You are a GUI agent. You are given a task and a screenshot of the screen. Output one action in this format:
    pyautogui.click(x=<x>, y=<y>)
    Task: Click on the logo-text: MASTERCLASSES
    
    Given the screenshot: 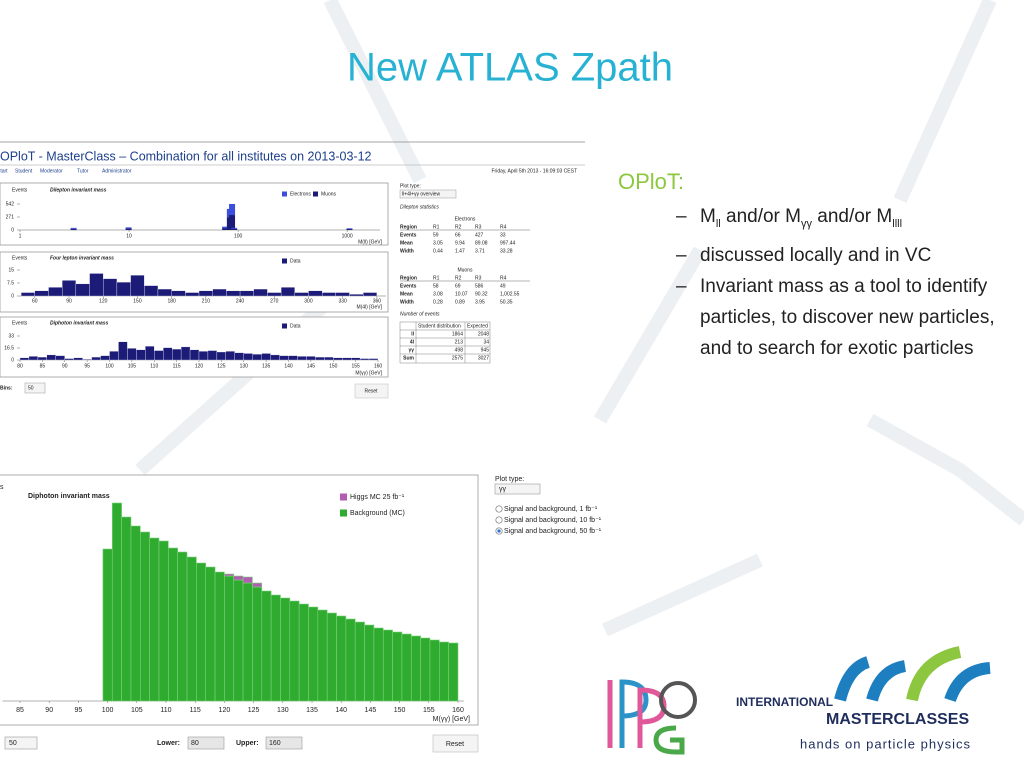 What is the action you would take?
    pyautogui.click(x=897, y=719)
    